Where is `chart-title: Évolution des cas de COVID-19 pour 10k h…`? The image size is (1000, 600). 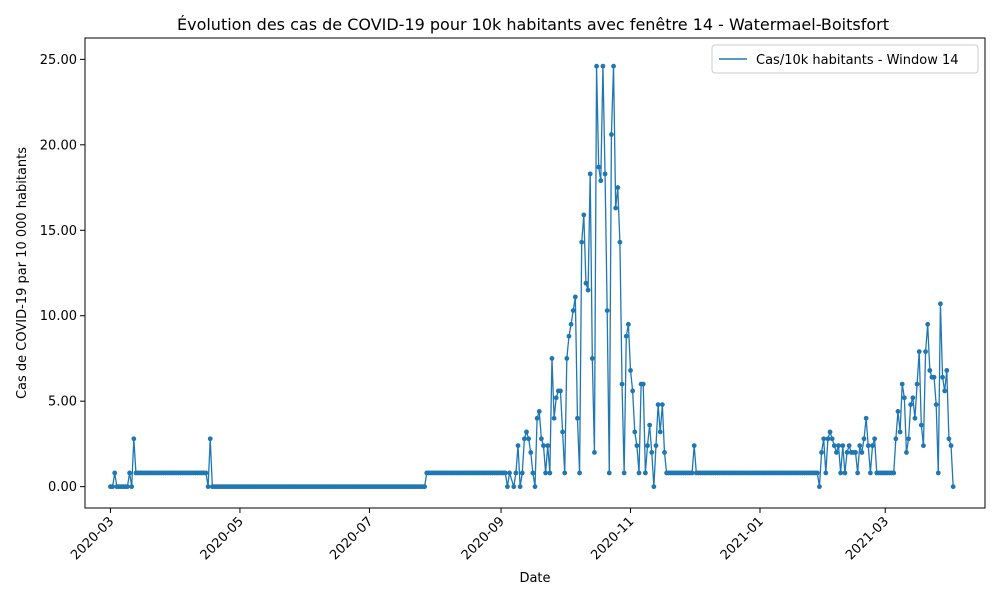 chart-title: Évolution des cas de COVID-19 pour 10k h… is located at coordinates (533, 24).